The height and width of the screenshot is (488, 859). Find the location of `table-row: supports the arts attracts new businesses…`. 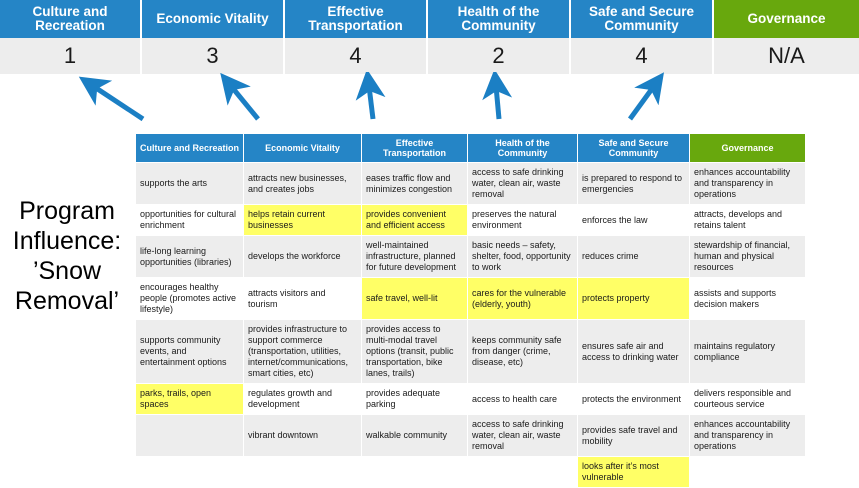

table-row: supports the arts attracts new businesses… is located at coordinates (470, 183).